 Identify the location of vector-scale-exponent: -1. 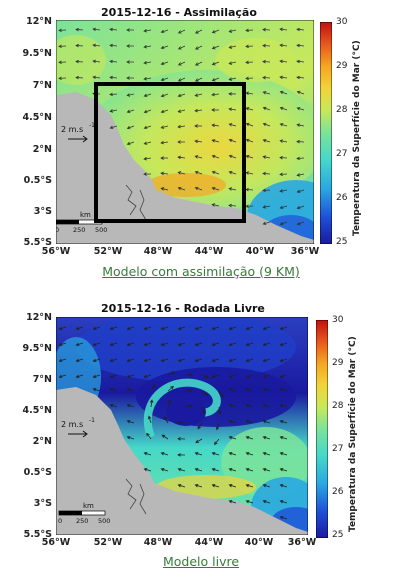
(92, 420).